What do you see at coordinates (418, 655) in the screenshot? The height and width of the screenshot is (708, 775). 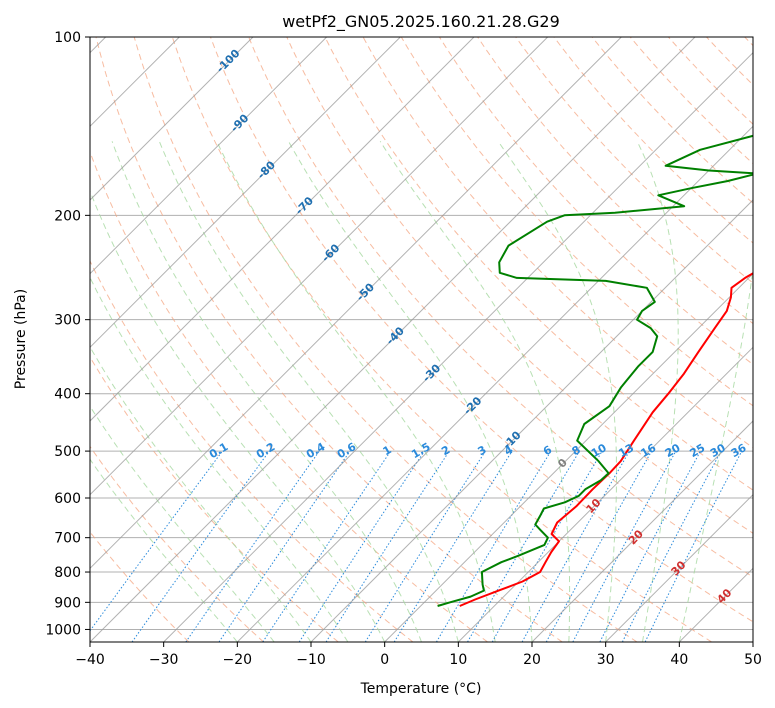 I see `x-axis: −40 −30 −20 −10 0 10 20 30 40 50` at bounding box center [418, 655].